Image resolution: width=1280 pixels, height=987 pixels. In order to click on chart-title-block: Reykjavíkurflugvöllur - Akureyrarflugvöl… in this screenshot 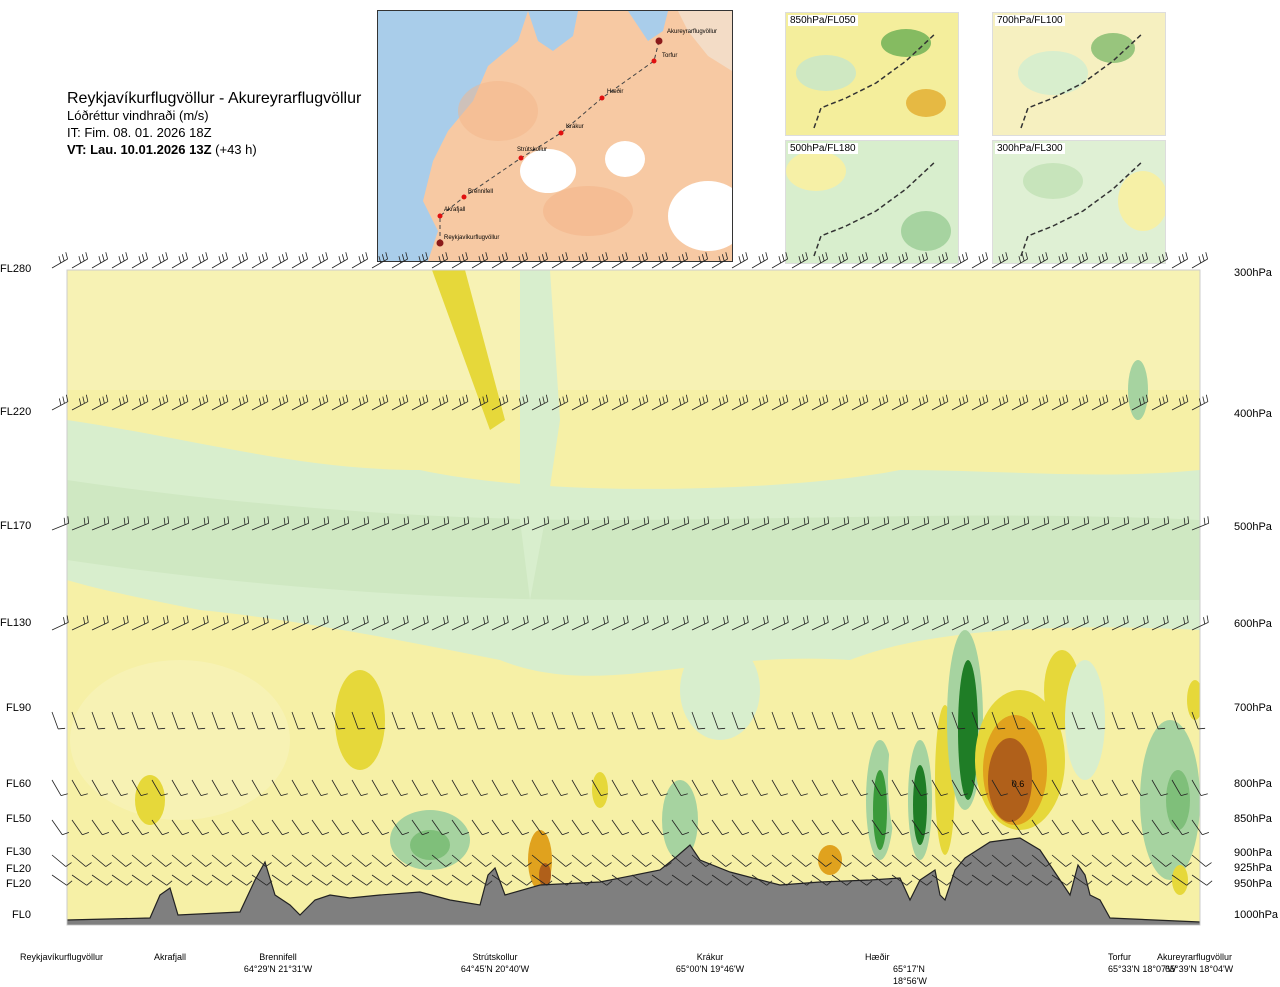, I will do `click(214, 124)`.